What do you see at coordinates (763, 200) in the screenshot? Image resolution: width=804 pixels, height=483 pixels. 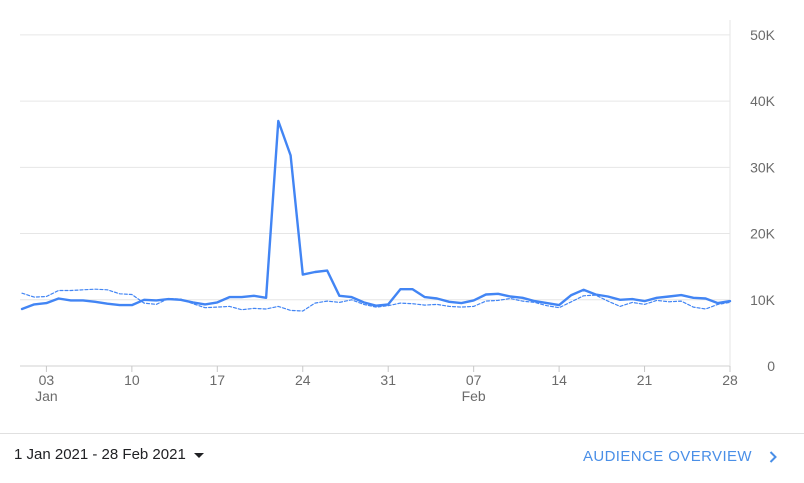 I see `y-axis-labels: 0 10K 20K 30K 40K 50K` at bounding box center [763, 200].